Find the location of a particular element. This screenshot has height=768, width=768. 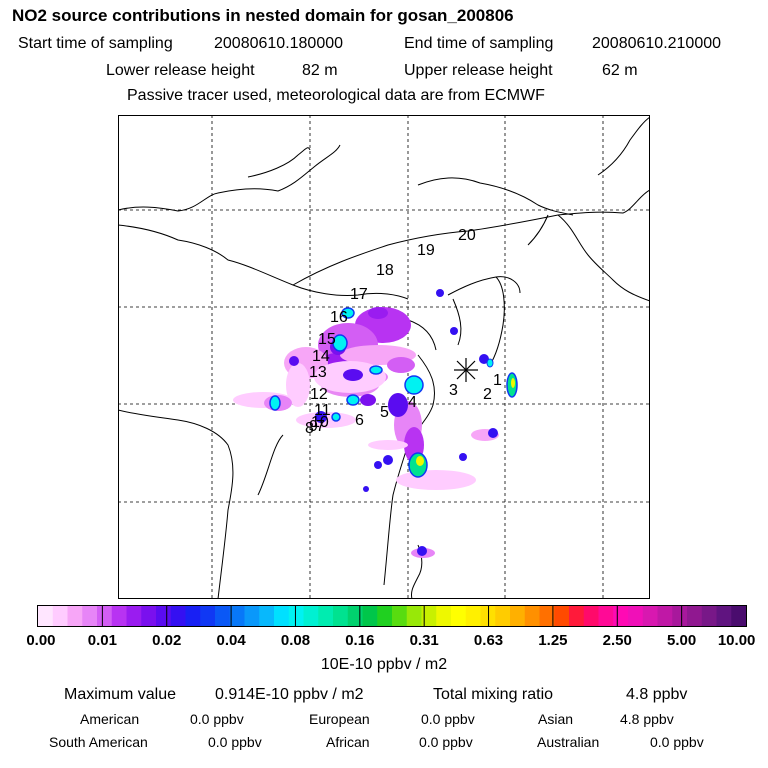

region-asian-value: 4.8 ppbv is located at coordinates (647, 719).